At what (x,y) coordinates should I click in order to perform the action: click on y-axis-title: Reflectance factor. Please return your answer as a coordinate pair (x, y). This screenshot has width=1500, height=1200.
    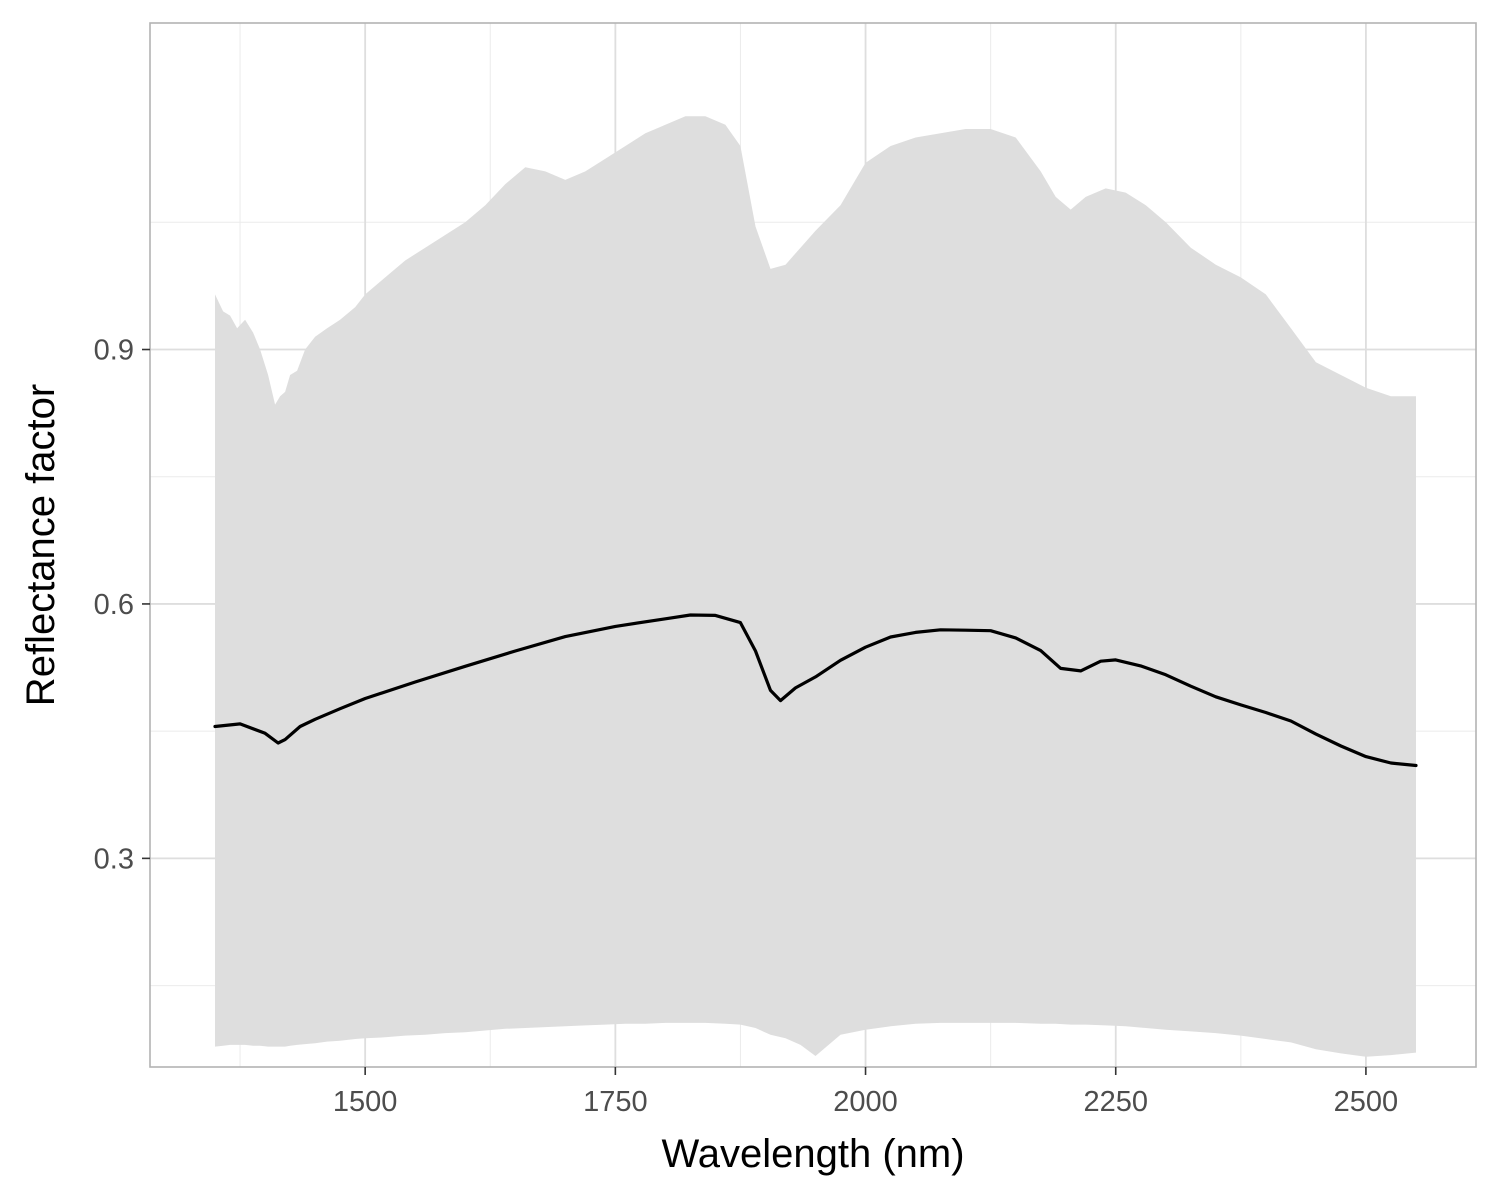
    Looking at the image, I should click on (41, 545).